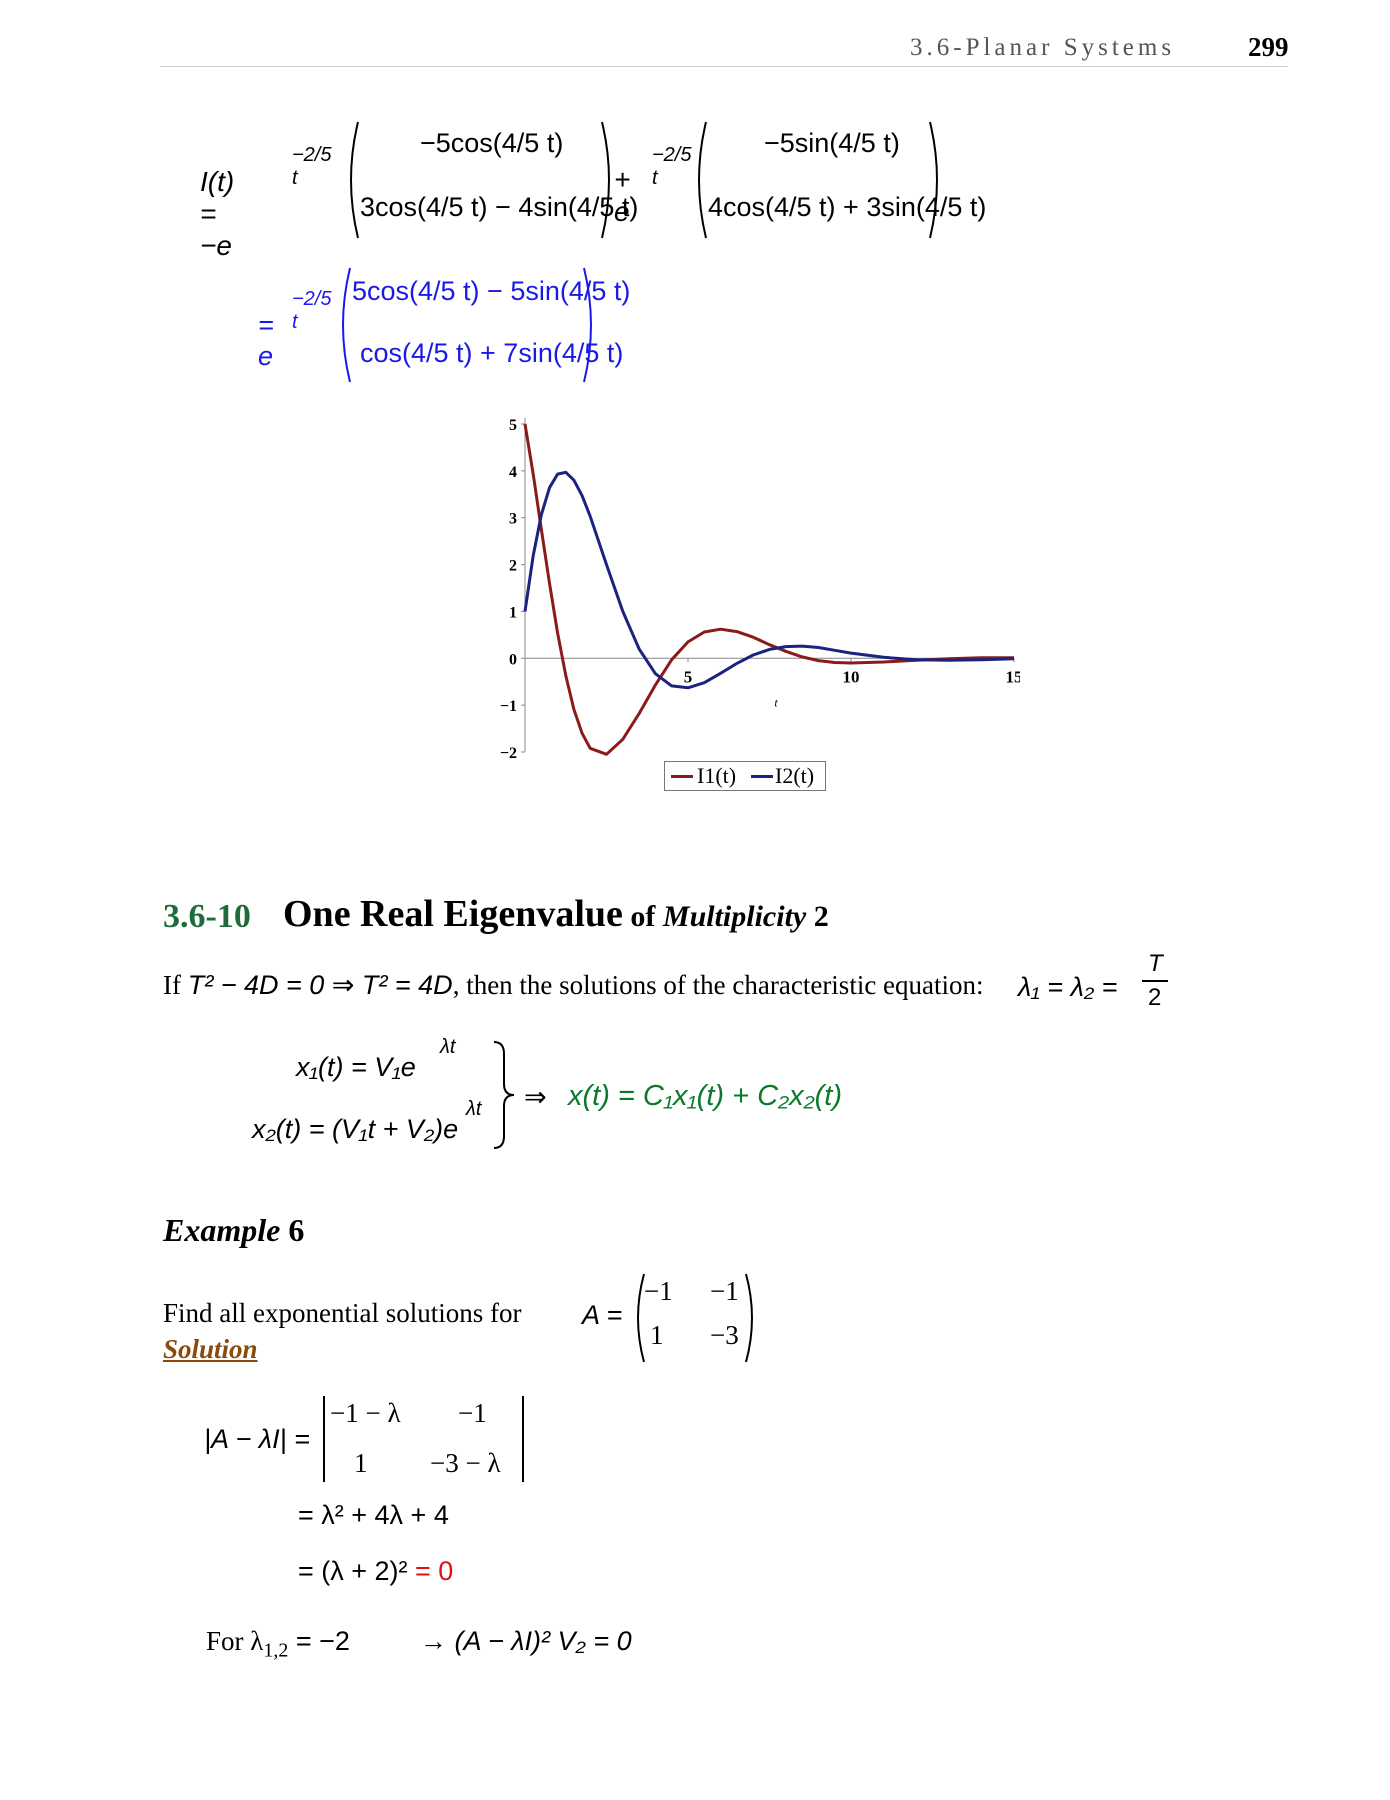  What do you see at coordinates (832, 143) in the screenshot?
I see `matrix-2-row-1: −5sin(4/5 t)` at bounding box center [832, 143].